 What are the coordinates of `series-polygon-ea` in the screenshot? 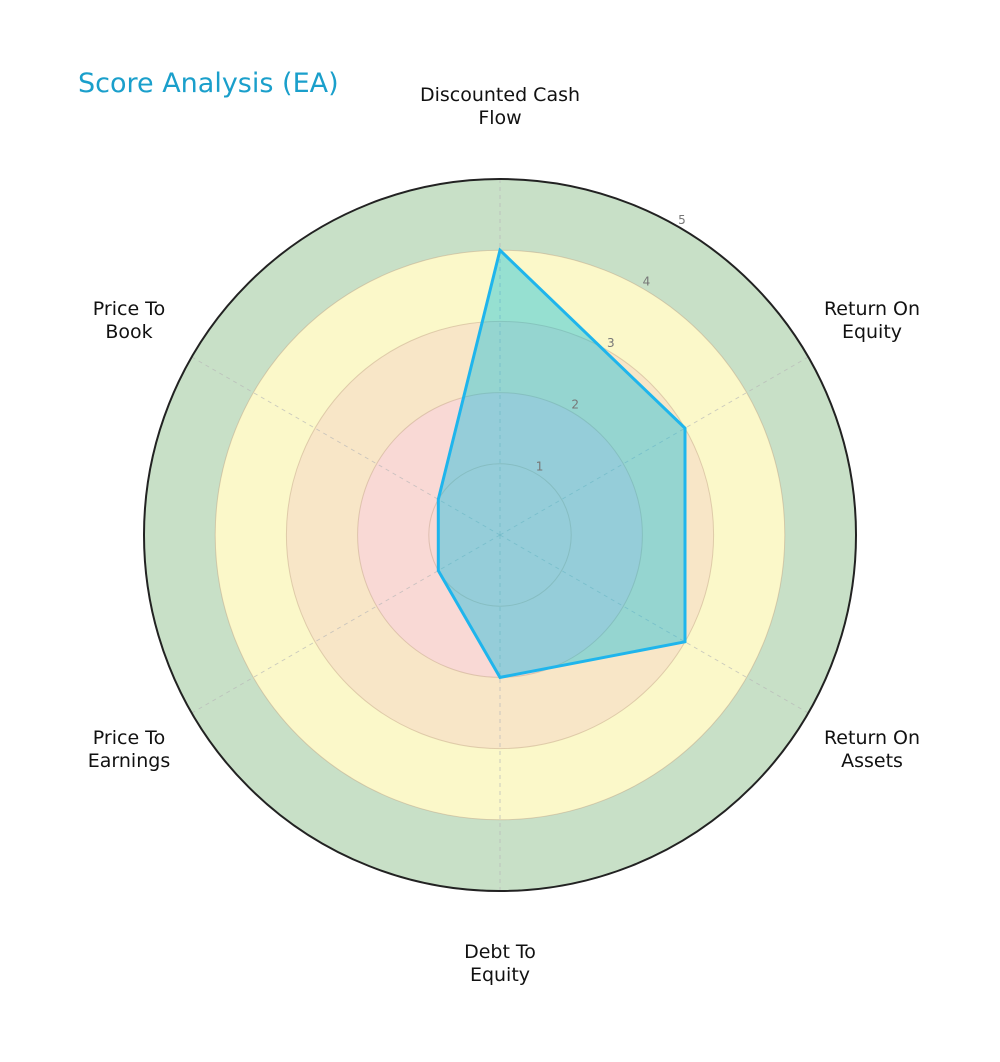 It's located at (561, 463).